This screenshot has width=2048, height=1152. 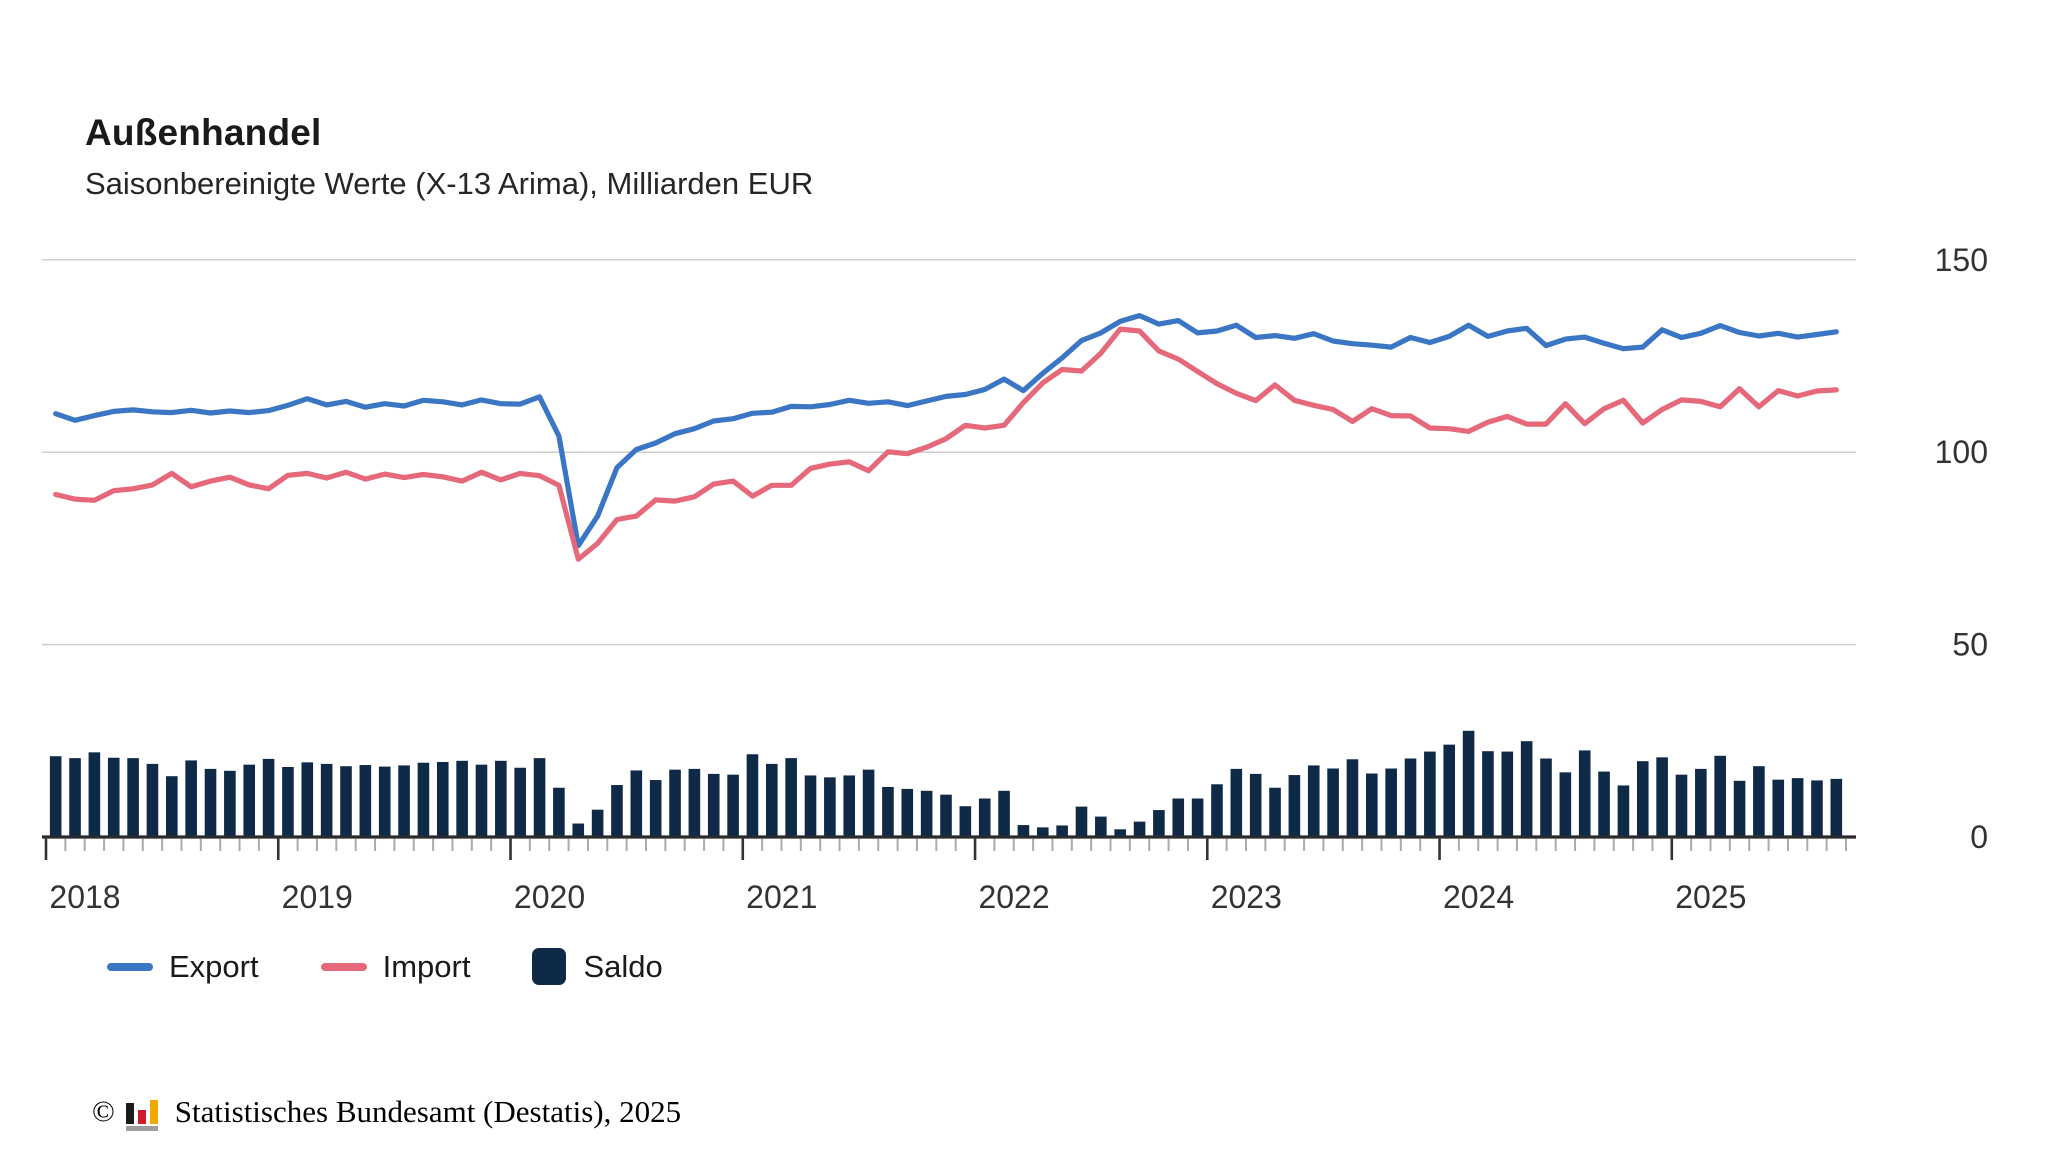 I want to click on svg-text: 2018, so click(x=84, y=897).